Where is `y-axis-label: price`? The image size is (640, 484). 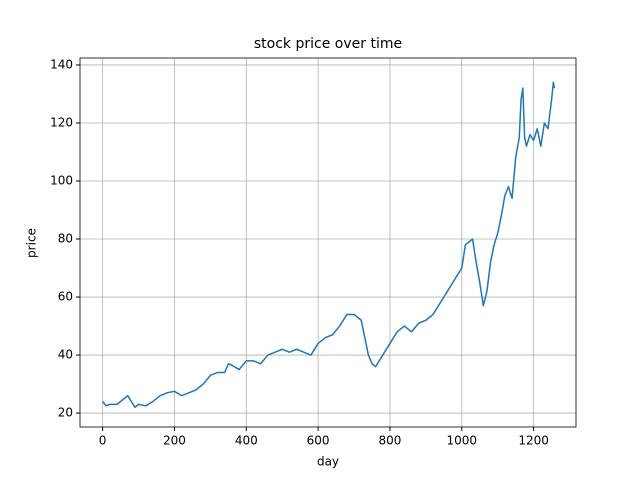 y-axis-label: price is located at coordinates (32, 243).